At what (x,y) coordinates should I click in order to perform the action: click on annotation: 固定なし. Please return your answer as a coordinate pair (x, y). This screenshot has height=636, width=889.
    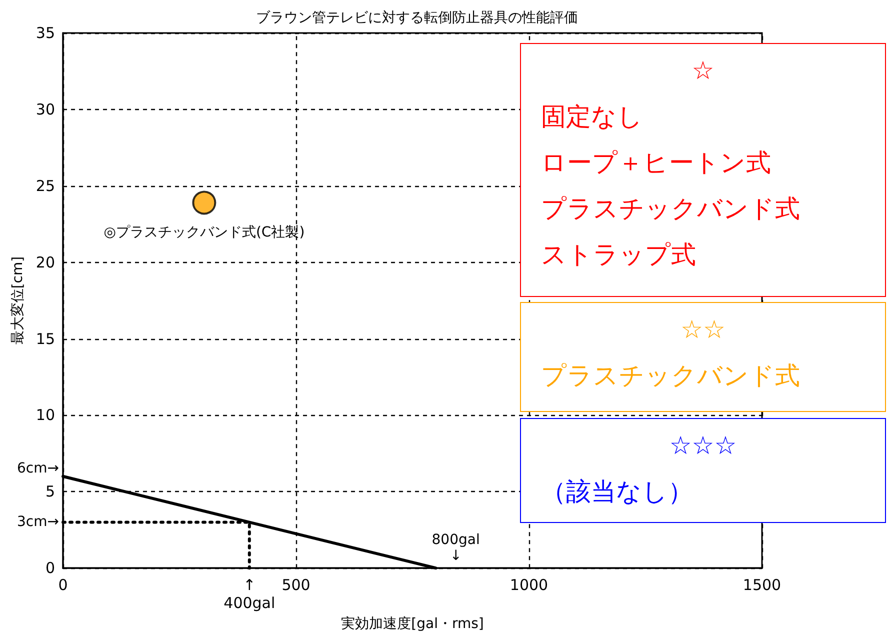
    Looking at the image, I should click on (592, 117).